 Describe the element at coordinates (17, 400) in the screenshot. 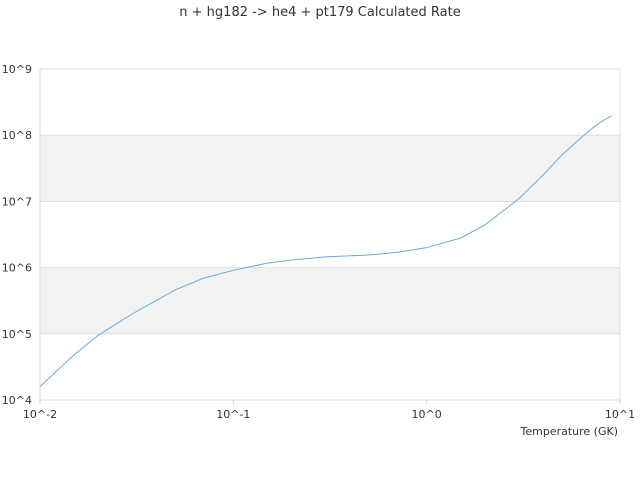

I see `y-tick-label: 10^4` at that location.